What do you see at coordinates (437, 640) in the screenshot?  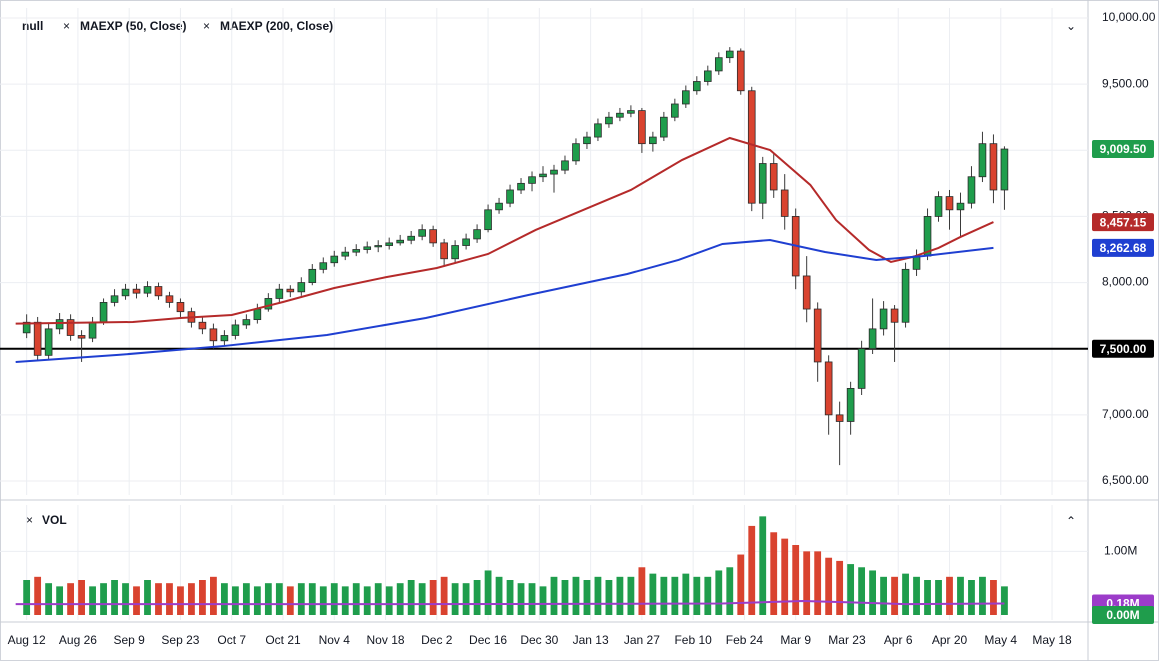 I see `x-tick-label: Dec 2` at bounding box center [437, 640].